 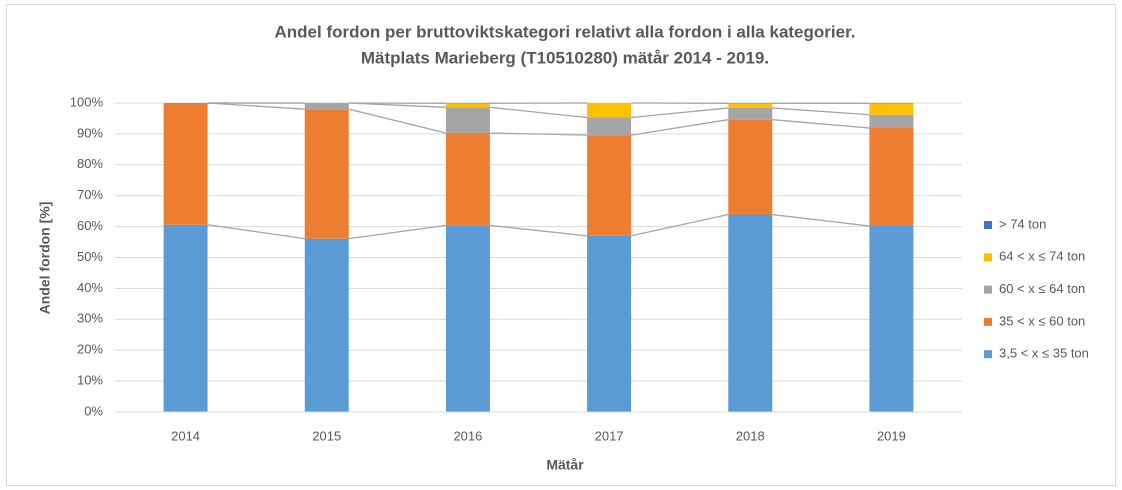 I want to click on y-tick-label: 70%, so click(x=90, y=194).